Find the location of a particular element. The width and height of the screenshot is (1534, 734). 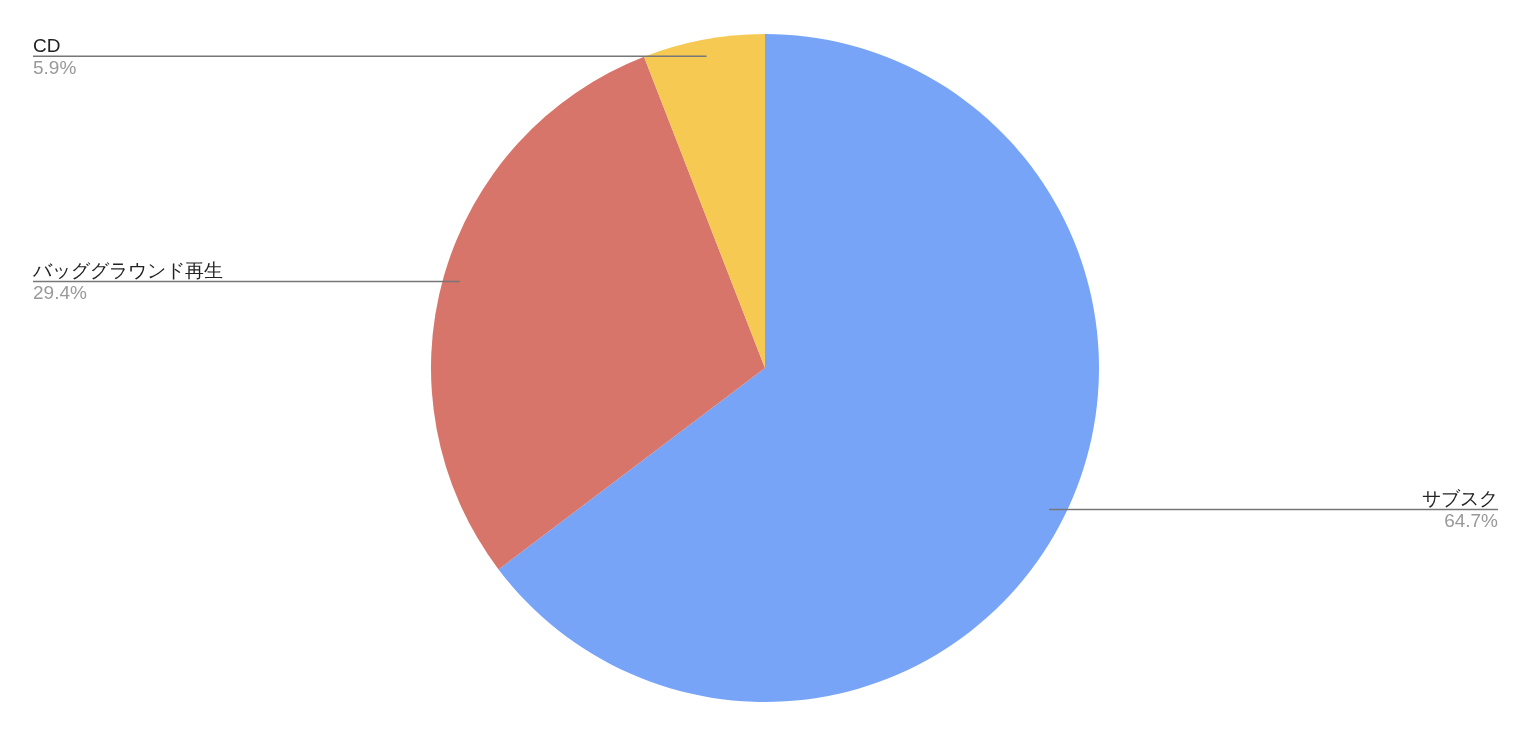

pie-slice is located at coordinates (704, 201).